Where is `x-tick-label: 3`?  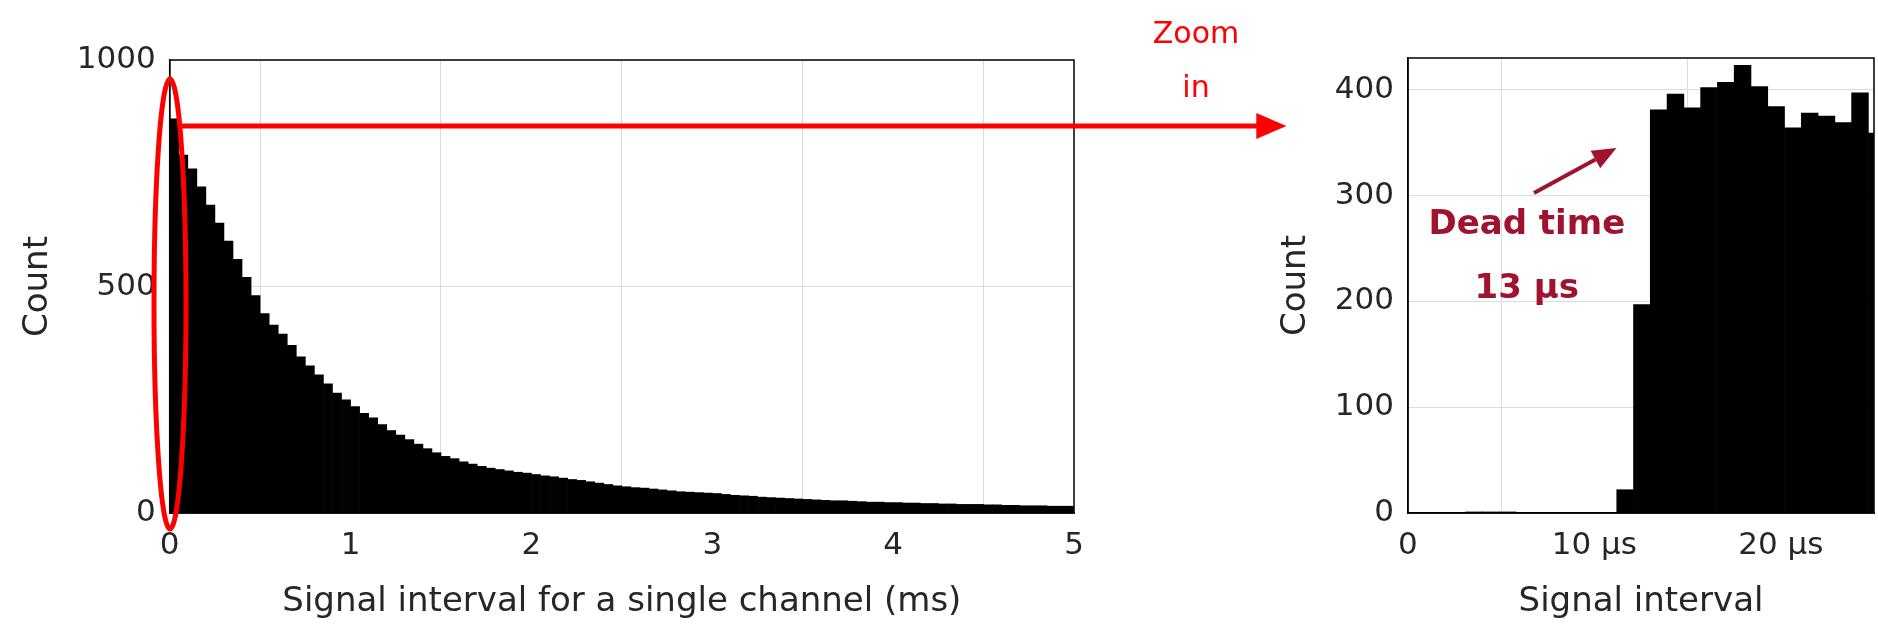
x-tick-label: 3 is located at coordinates (712, 542).